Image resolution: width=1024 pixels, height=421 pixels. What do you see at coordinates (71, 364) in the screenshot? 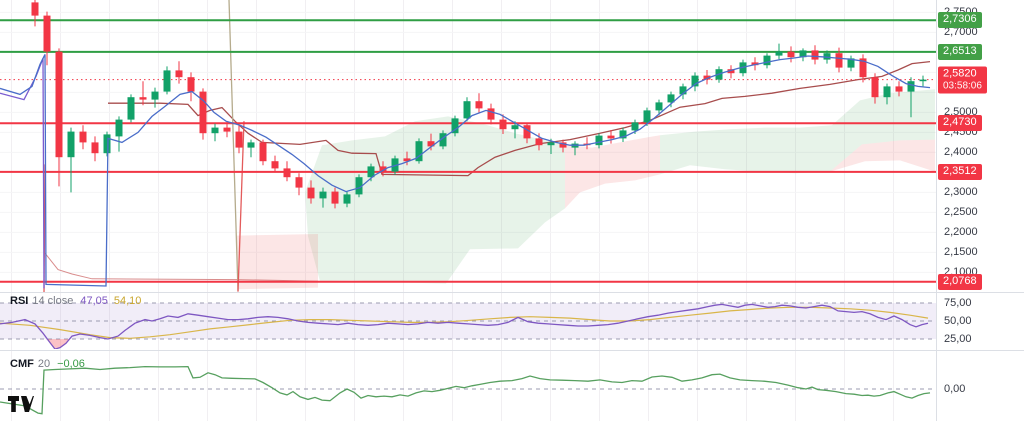
I see `cmf-value: −0,06` at bounding box center [71, 364].